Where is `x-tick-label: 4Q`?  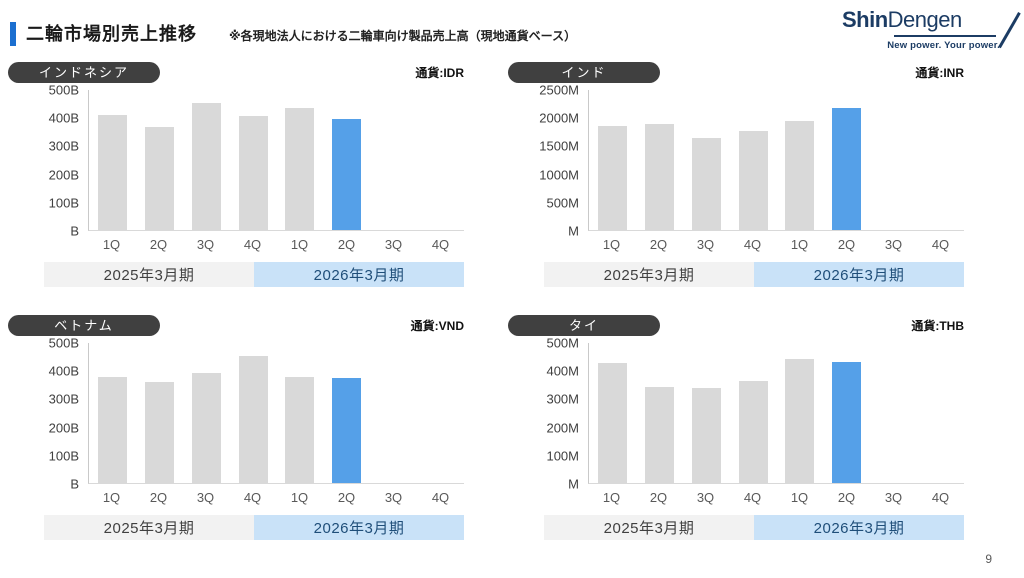
x-tick-label: 4Q is located at coordinates (752, 497).